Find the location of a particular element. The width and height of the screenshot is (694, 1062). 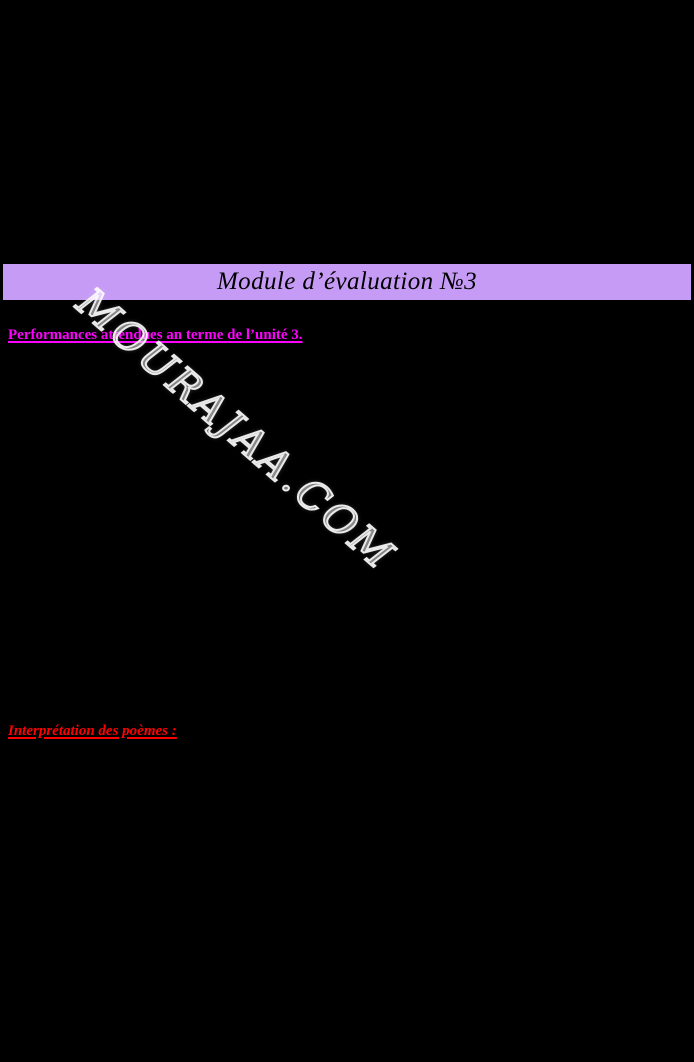

module-title-banner: Module d’évaluation №3 is located at coordinates (347, 282).